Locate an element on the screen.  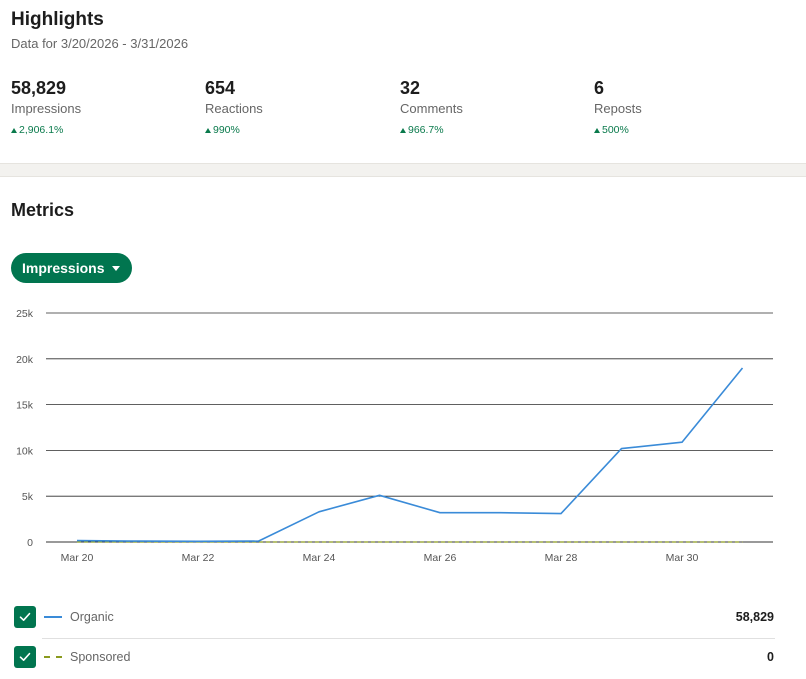
x-axis-ticks: Mar 20 Mar 22 Mar 24 Mar 26 Mar 28 Mar 30 is located at coordinates (380, 558).